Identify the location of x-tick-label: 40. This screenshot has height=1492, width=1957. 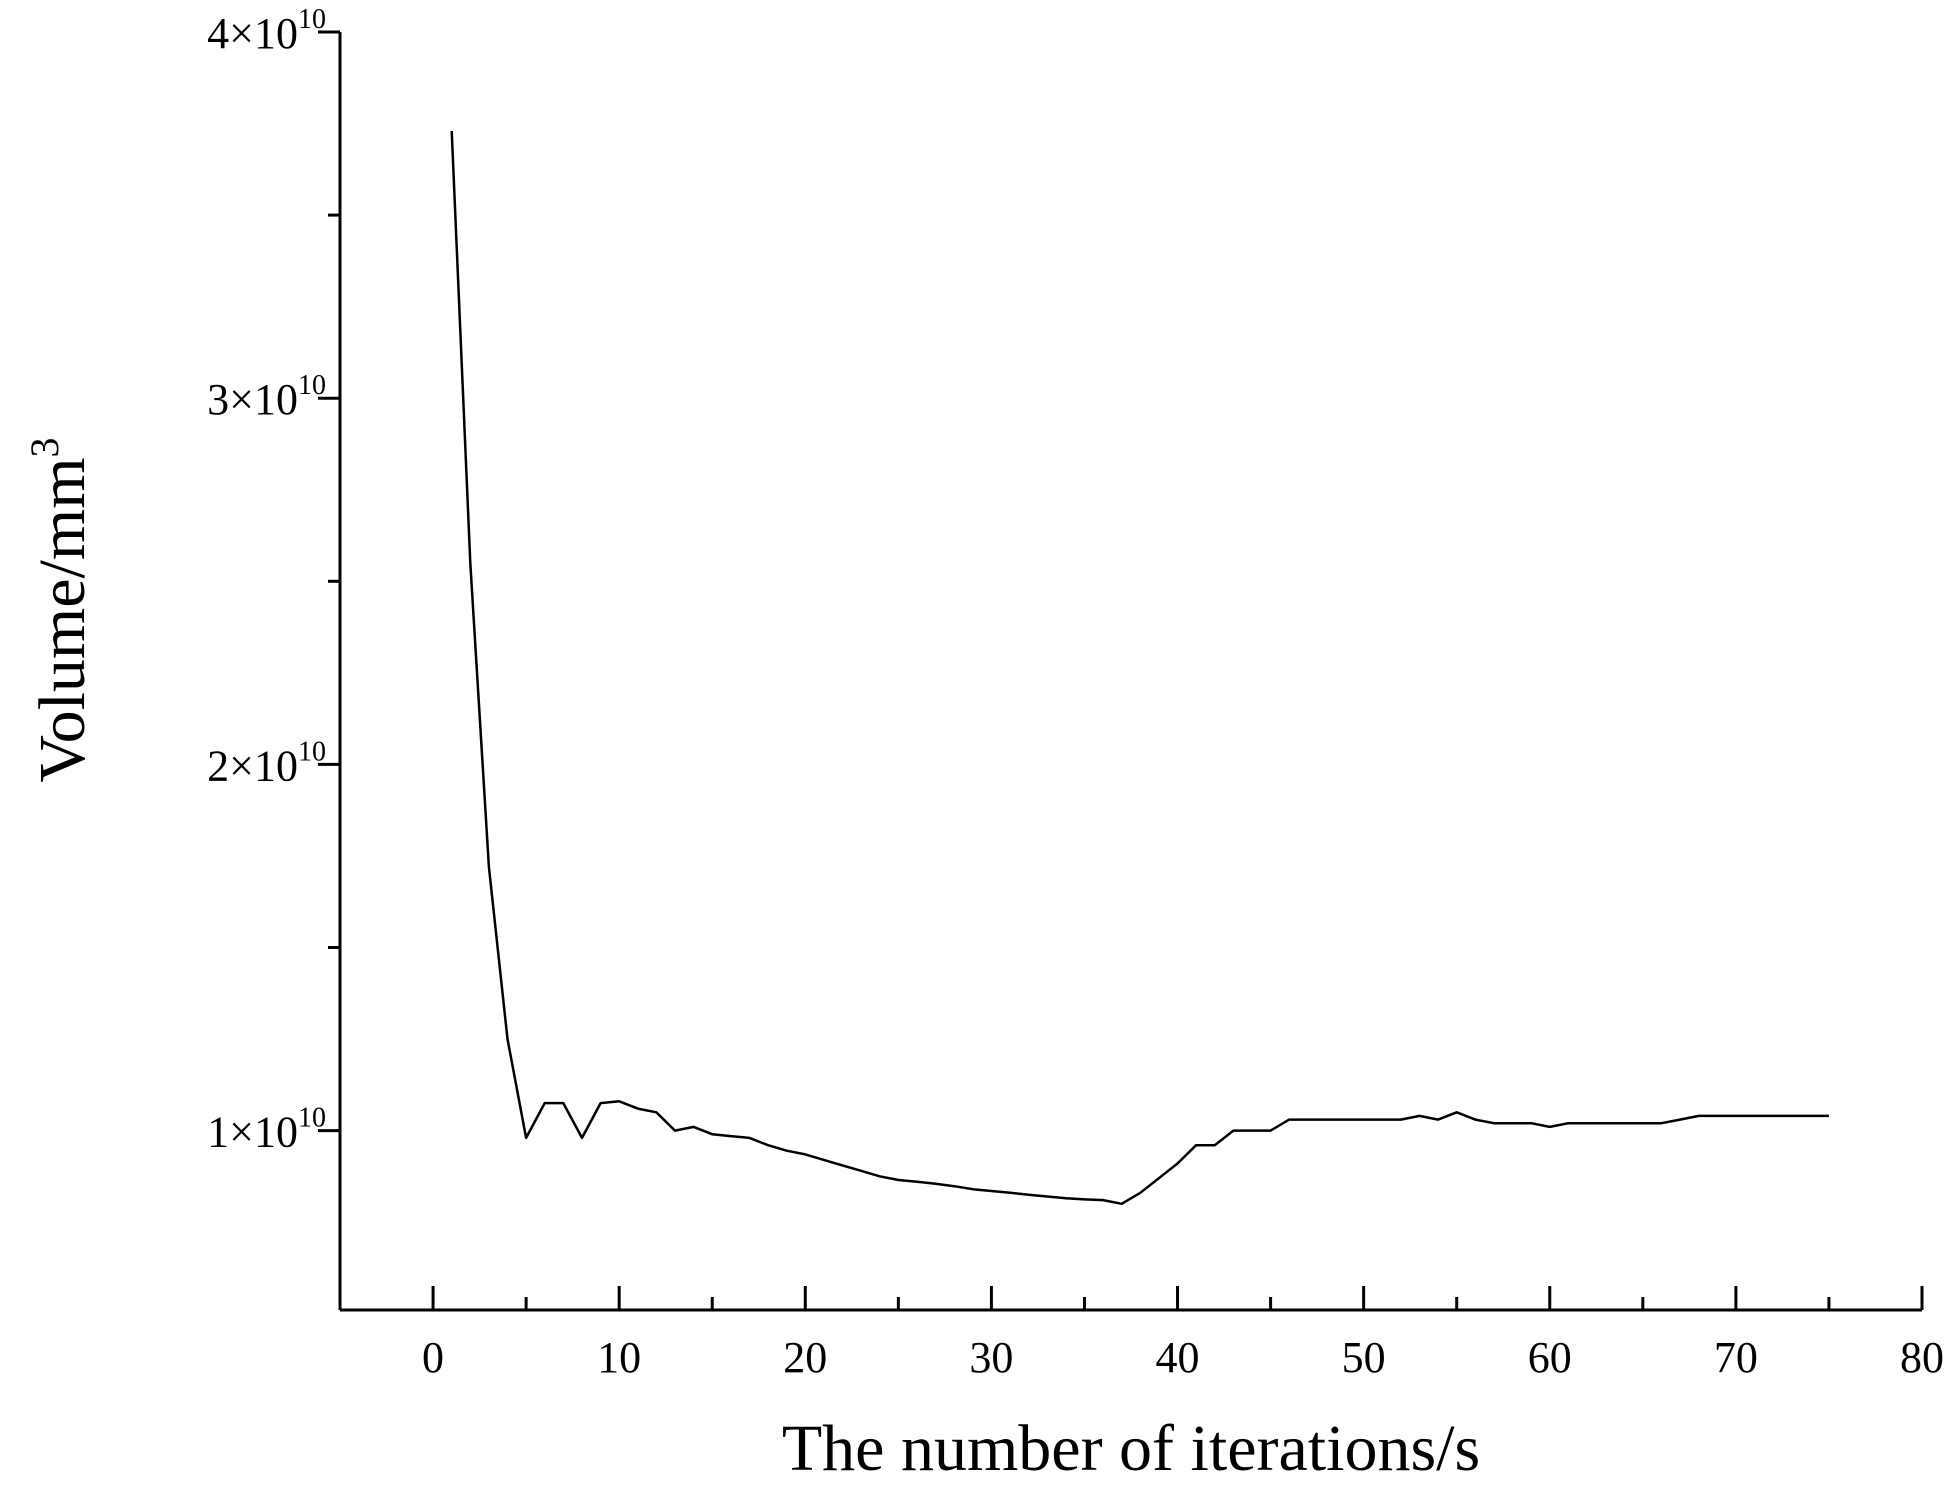
(1178, 1357).